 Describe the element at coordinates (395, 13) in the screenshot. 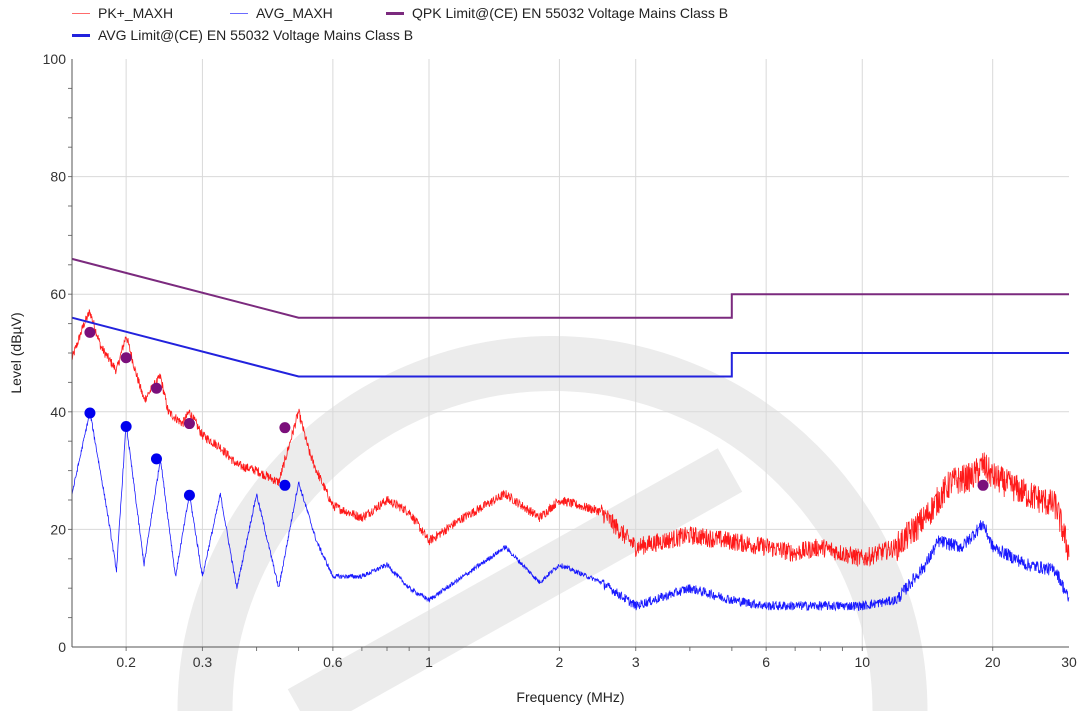

I see `legend-swatch-qpk-limit` at that location.